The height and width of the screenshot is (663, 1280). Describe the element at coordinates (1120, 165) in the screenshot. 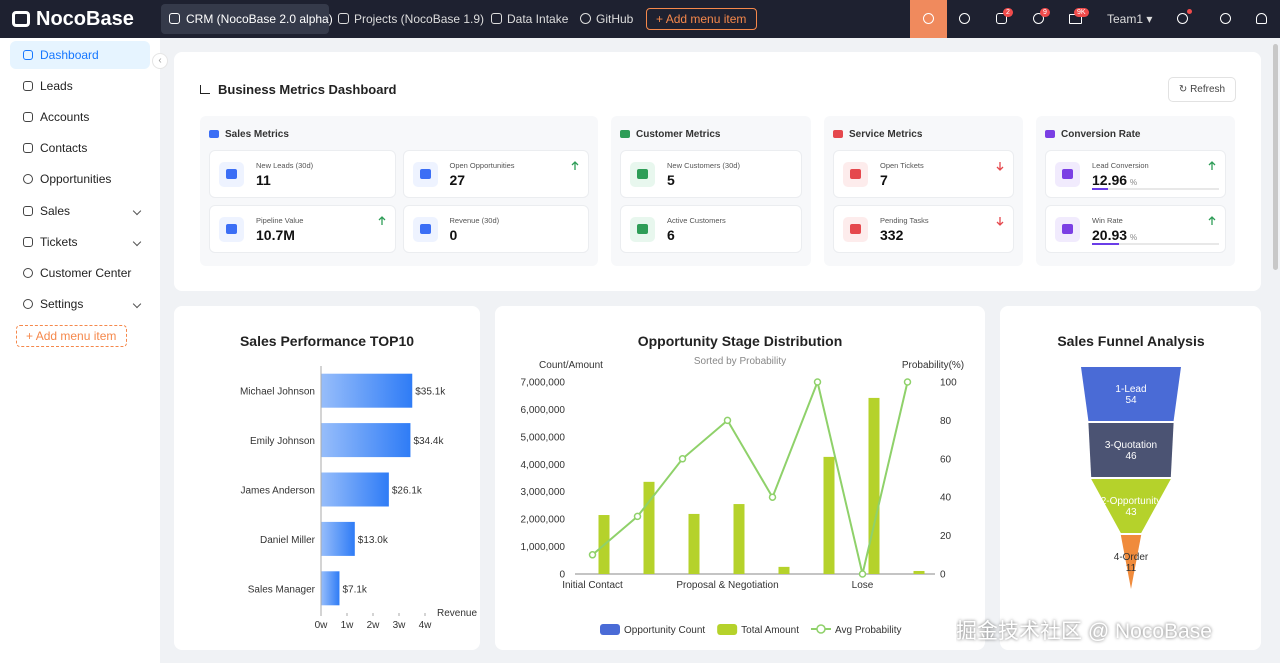

I see `metric-label: Lead Conversion` at that location.